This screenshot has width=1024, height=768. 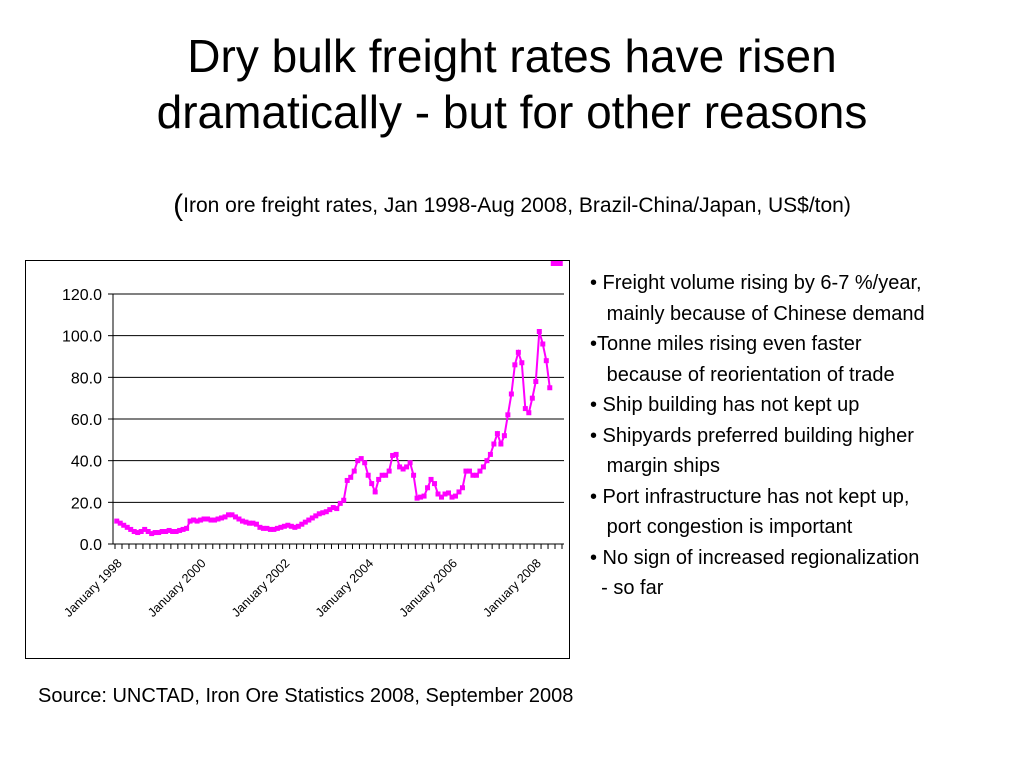 I want to click on series-line, so click(x=333, y=433).